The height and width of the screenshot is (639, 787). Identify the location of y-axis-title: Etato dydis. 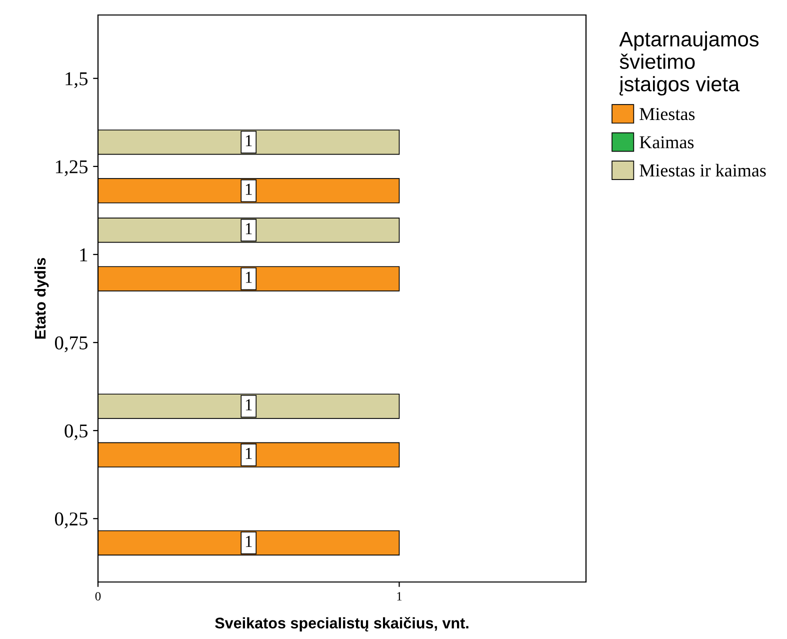
(41, 298).